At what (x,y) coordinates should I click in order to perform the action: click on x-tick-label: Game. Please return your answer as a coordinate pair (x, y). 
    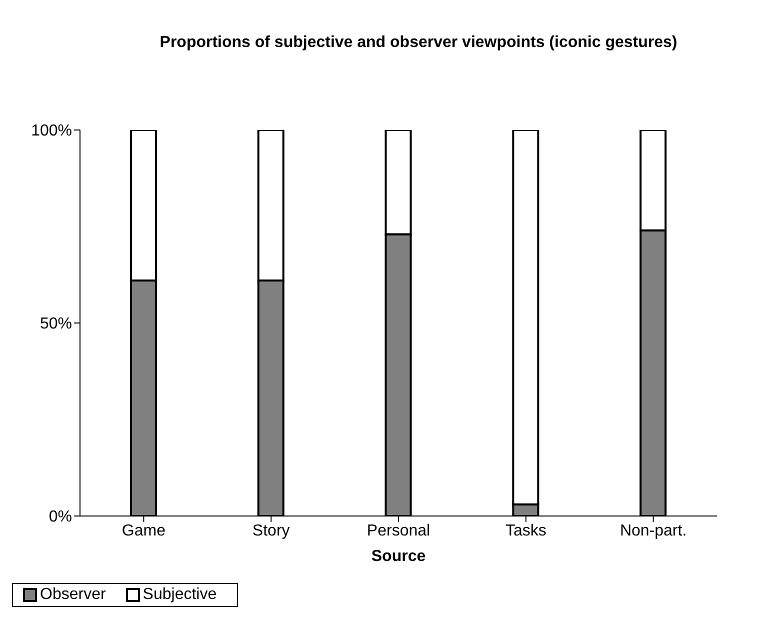
    Looking at the image, I should click on (144, 531).